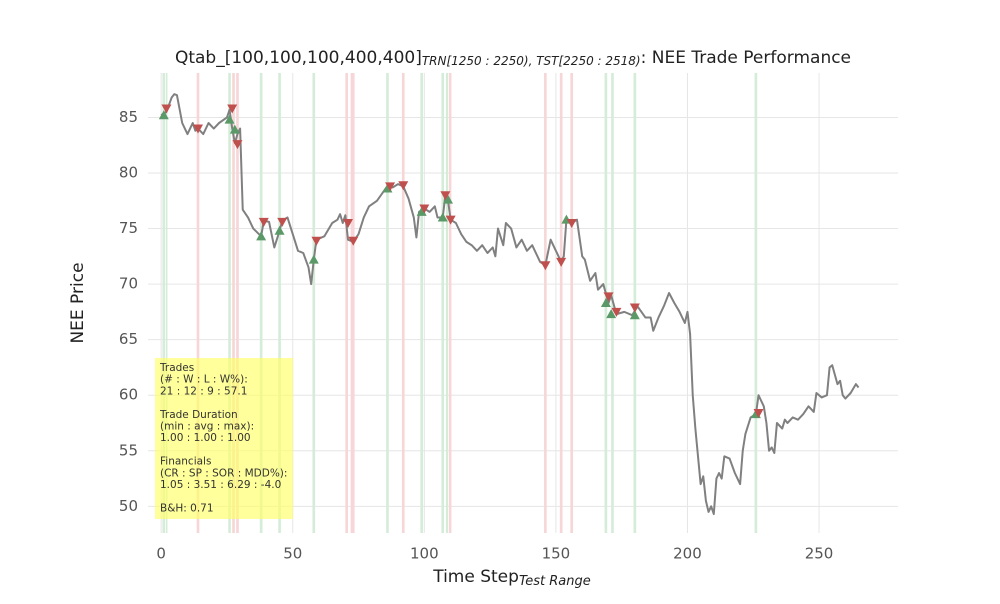  I want to click on annotation-text: B&H: 0.71, so click(187, 508).